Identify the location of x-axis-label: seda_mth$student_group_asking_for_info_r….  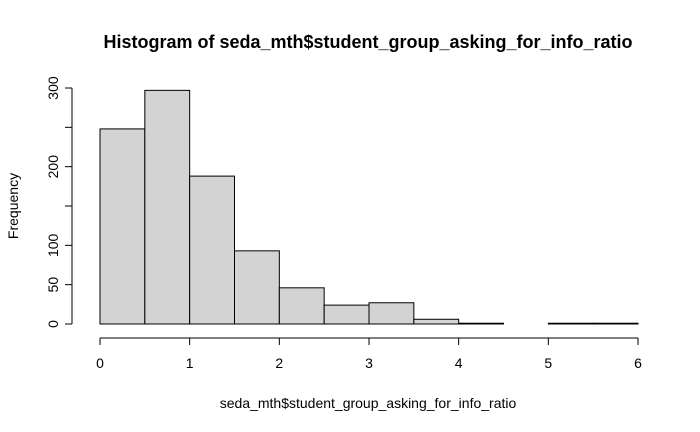
(368, 403).